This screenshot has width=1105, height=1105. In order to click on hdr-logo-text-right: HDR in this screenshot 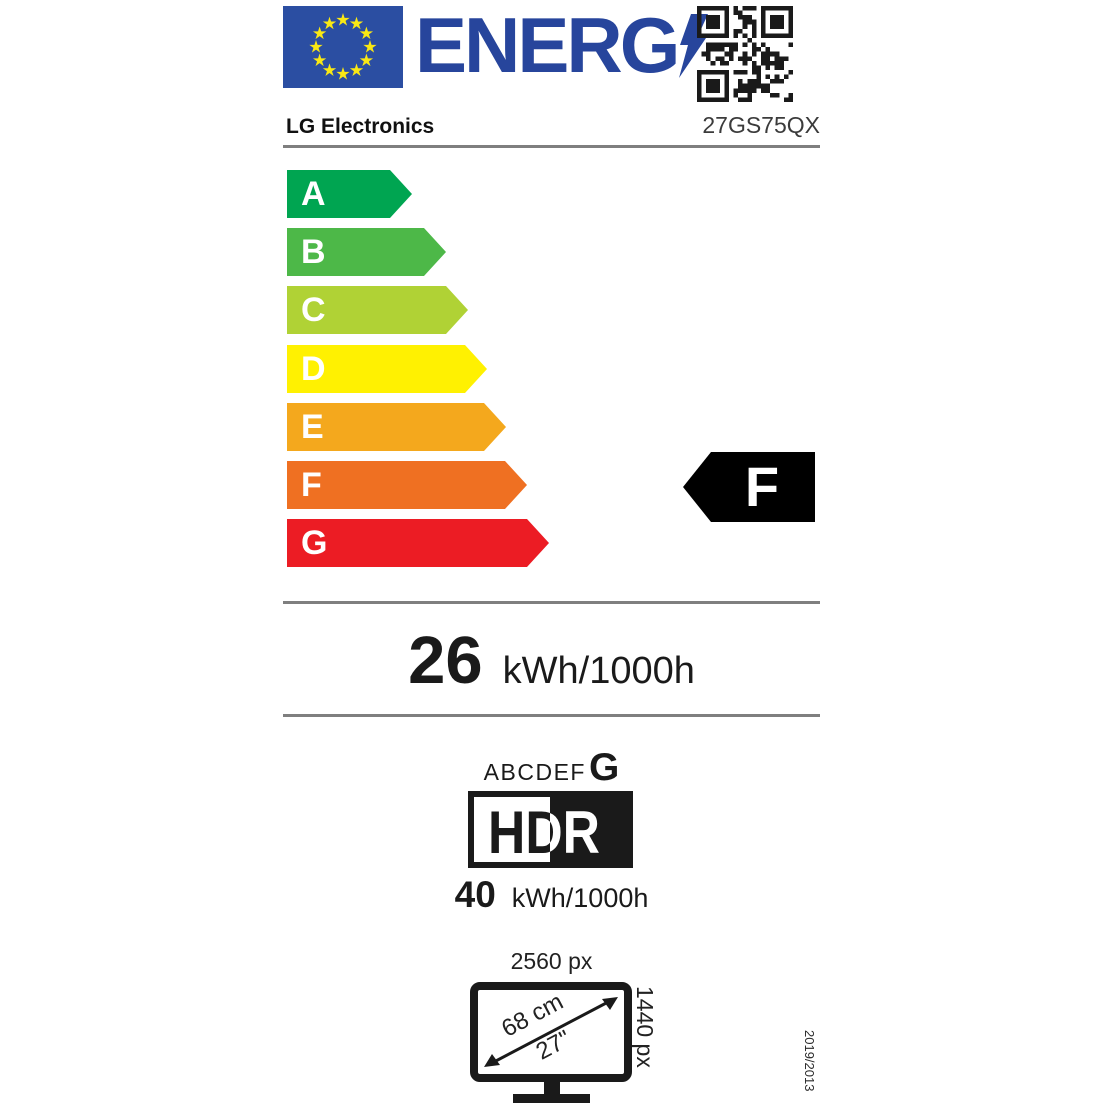, I will do `click(544, 832)`.